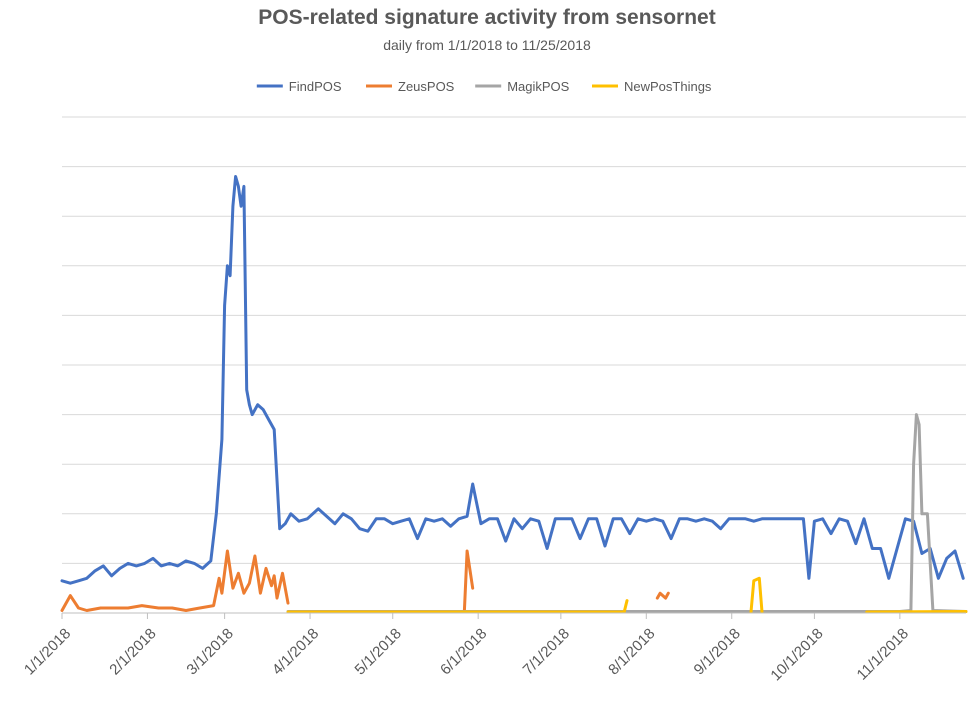  What do you see at coordinates (47, 651) in the screenshot?
I see `x-tick-label: 1/1/2018` at bounding box center [47, 651].